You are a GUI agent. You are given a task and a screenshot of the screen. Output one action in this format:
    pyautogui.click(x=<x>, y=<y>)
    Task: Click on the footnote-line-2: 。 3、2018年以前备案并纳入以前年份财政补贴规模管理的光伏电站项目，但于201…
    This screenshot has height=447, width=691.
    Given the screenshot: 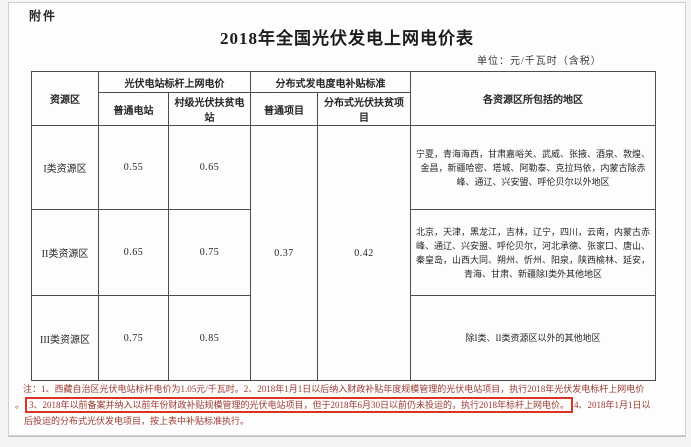 What is the action you would take?
    pyautogui.click(x=347, y=404)
    